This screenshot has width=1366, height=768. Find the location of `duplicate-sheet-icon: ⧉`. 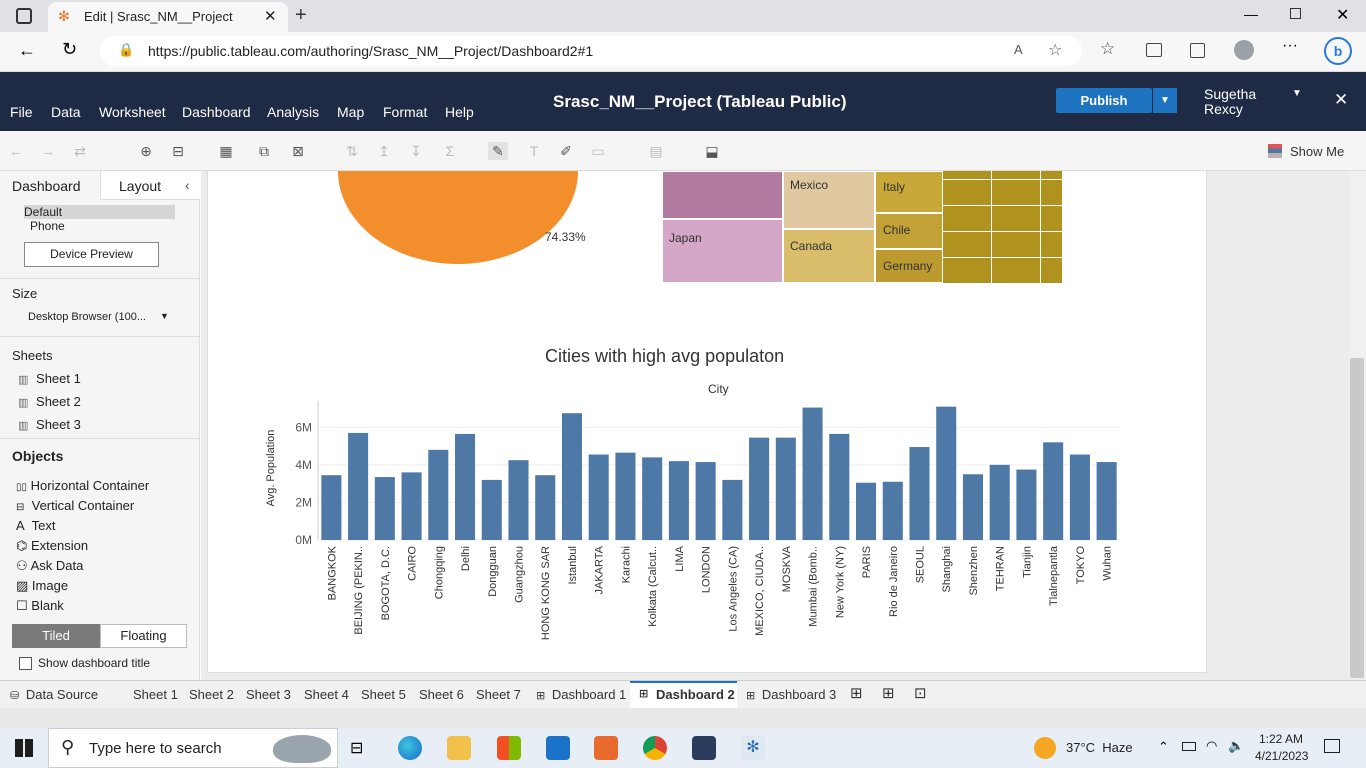

duplicate-sheet-icon: ⧉ is located at coordinates (264, 151).